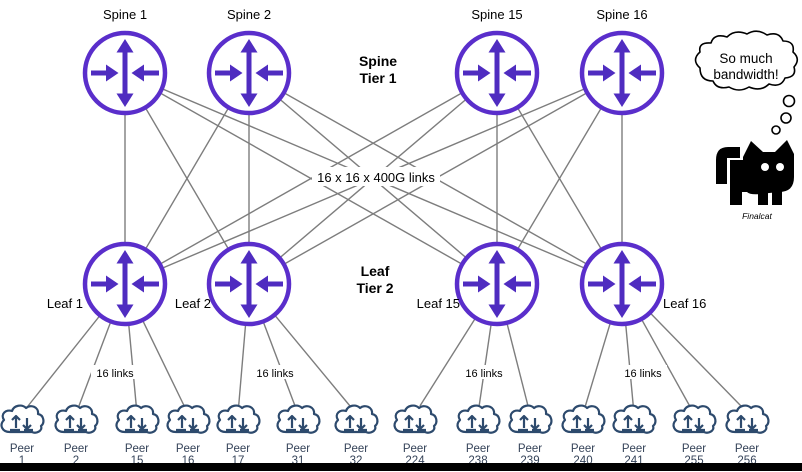 The image size is (802, 472). What do you see at coordinates (193, 303) in the screenshot?
I see `leaf-name-label: Leaf 2` at bounding box center [193, 303].